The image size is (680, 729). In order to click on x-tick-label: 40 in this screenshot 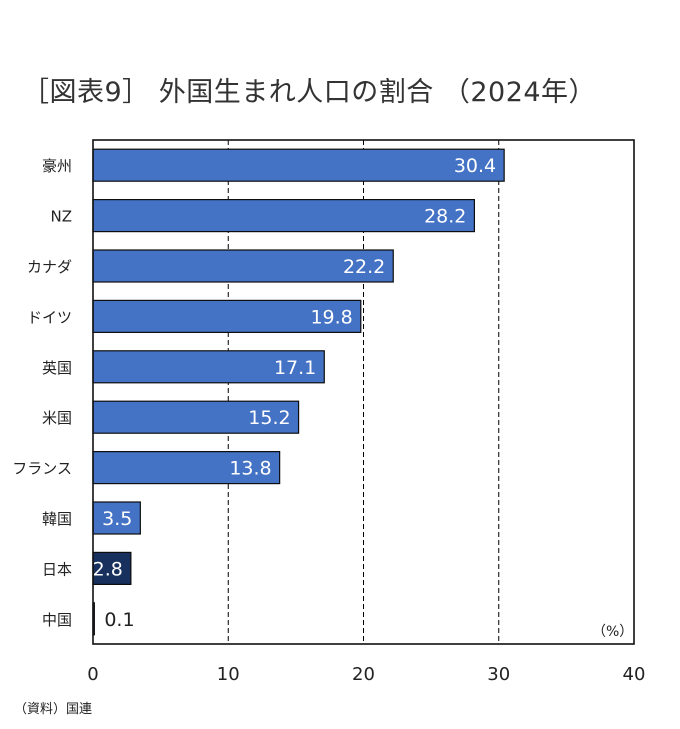, I will do `click(634, 674)`.